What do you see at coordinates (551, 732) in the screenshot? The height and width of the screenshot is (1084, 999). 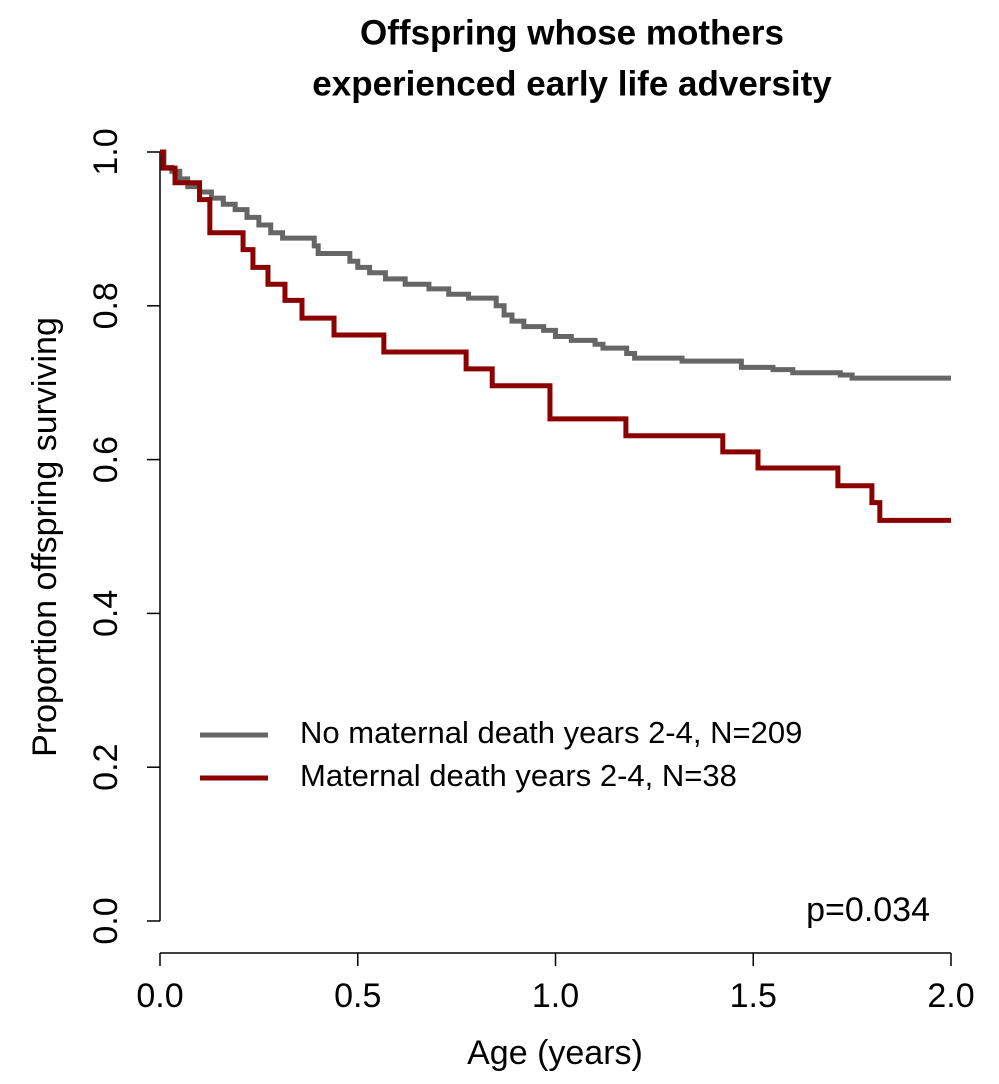 I see `legend-label: No maternal death years 2-4, N=209` at bounding box center [551, 732].